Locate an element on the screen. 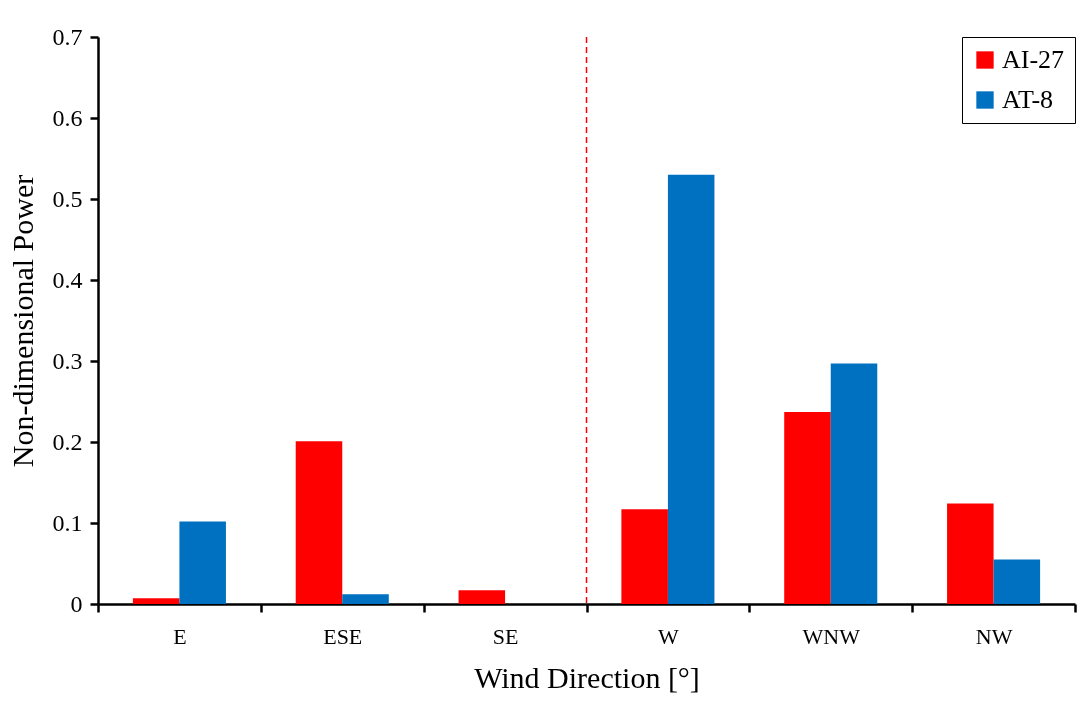  y-axis-title: Non-dimensional Power is located at coordinates (22, 321).